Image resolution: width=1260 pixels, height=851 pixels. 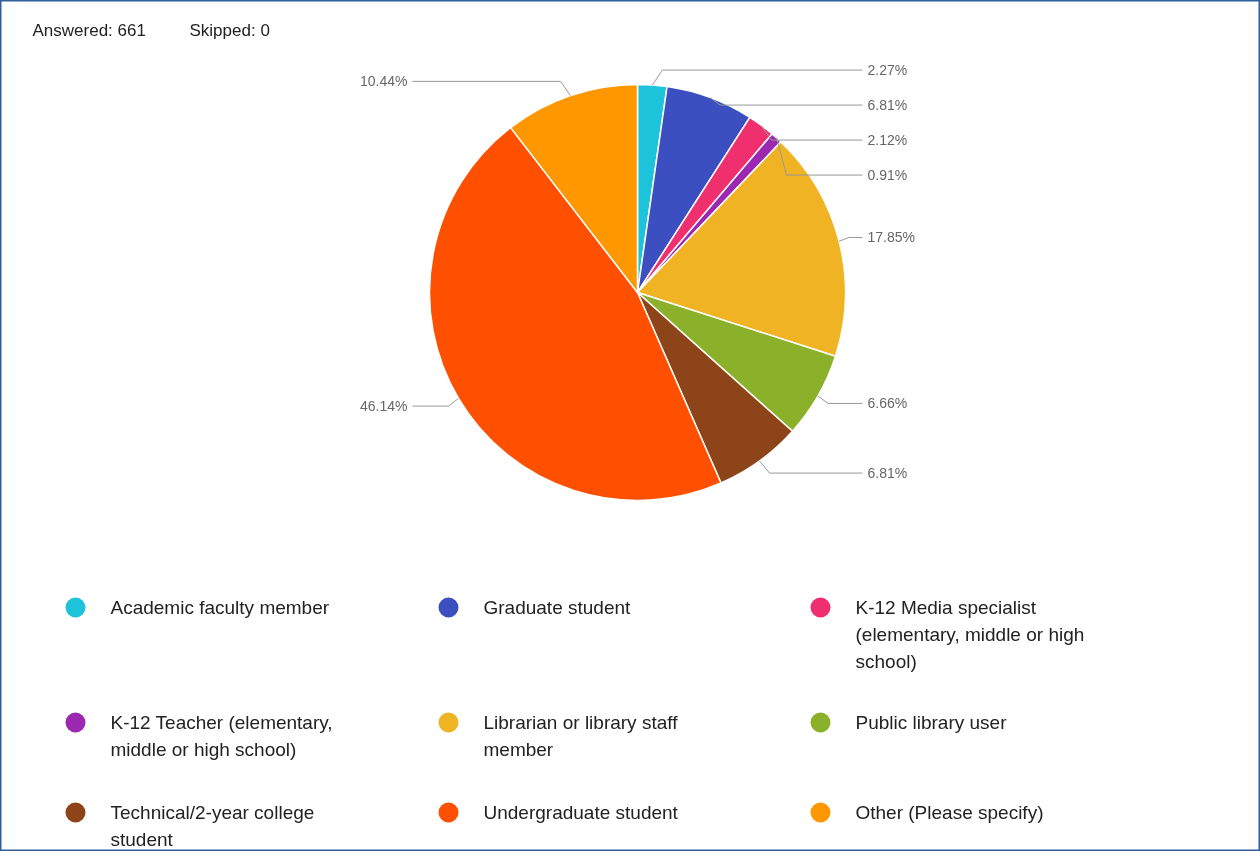 I want to click on legend-label: K-12 Media specialist (elementary, middle or high school), so click(x=970, y=634).